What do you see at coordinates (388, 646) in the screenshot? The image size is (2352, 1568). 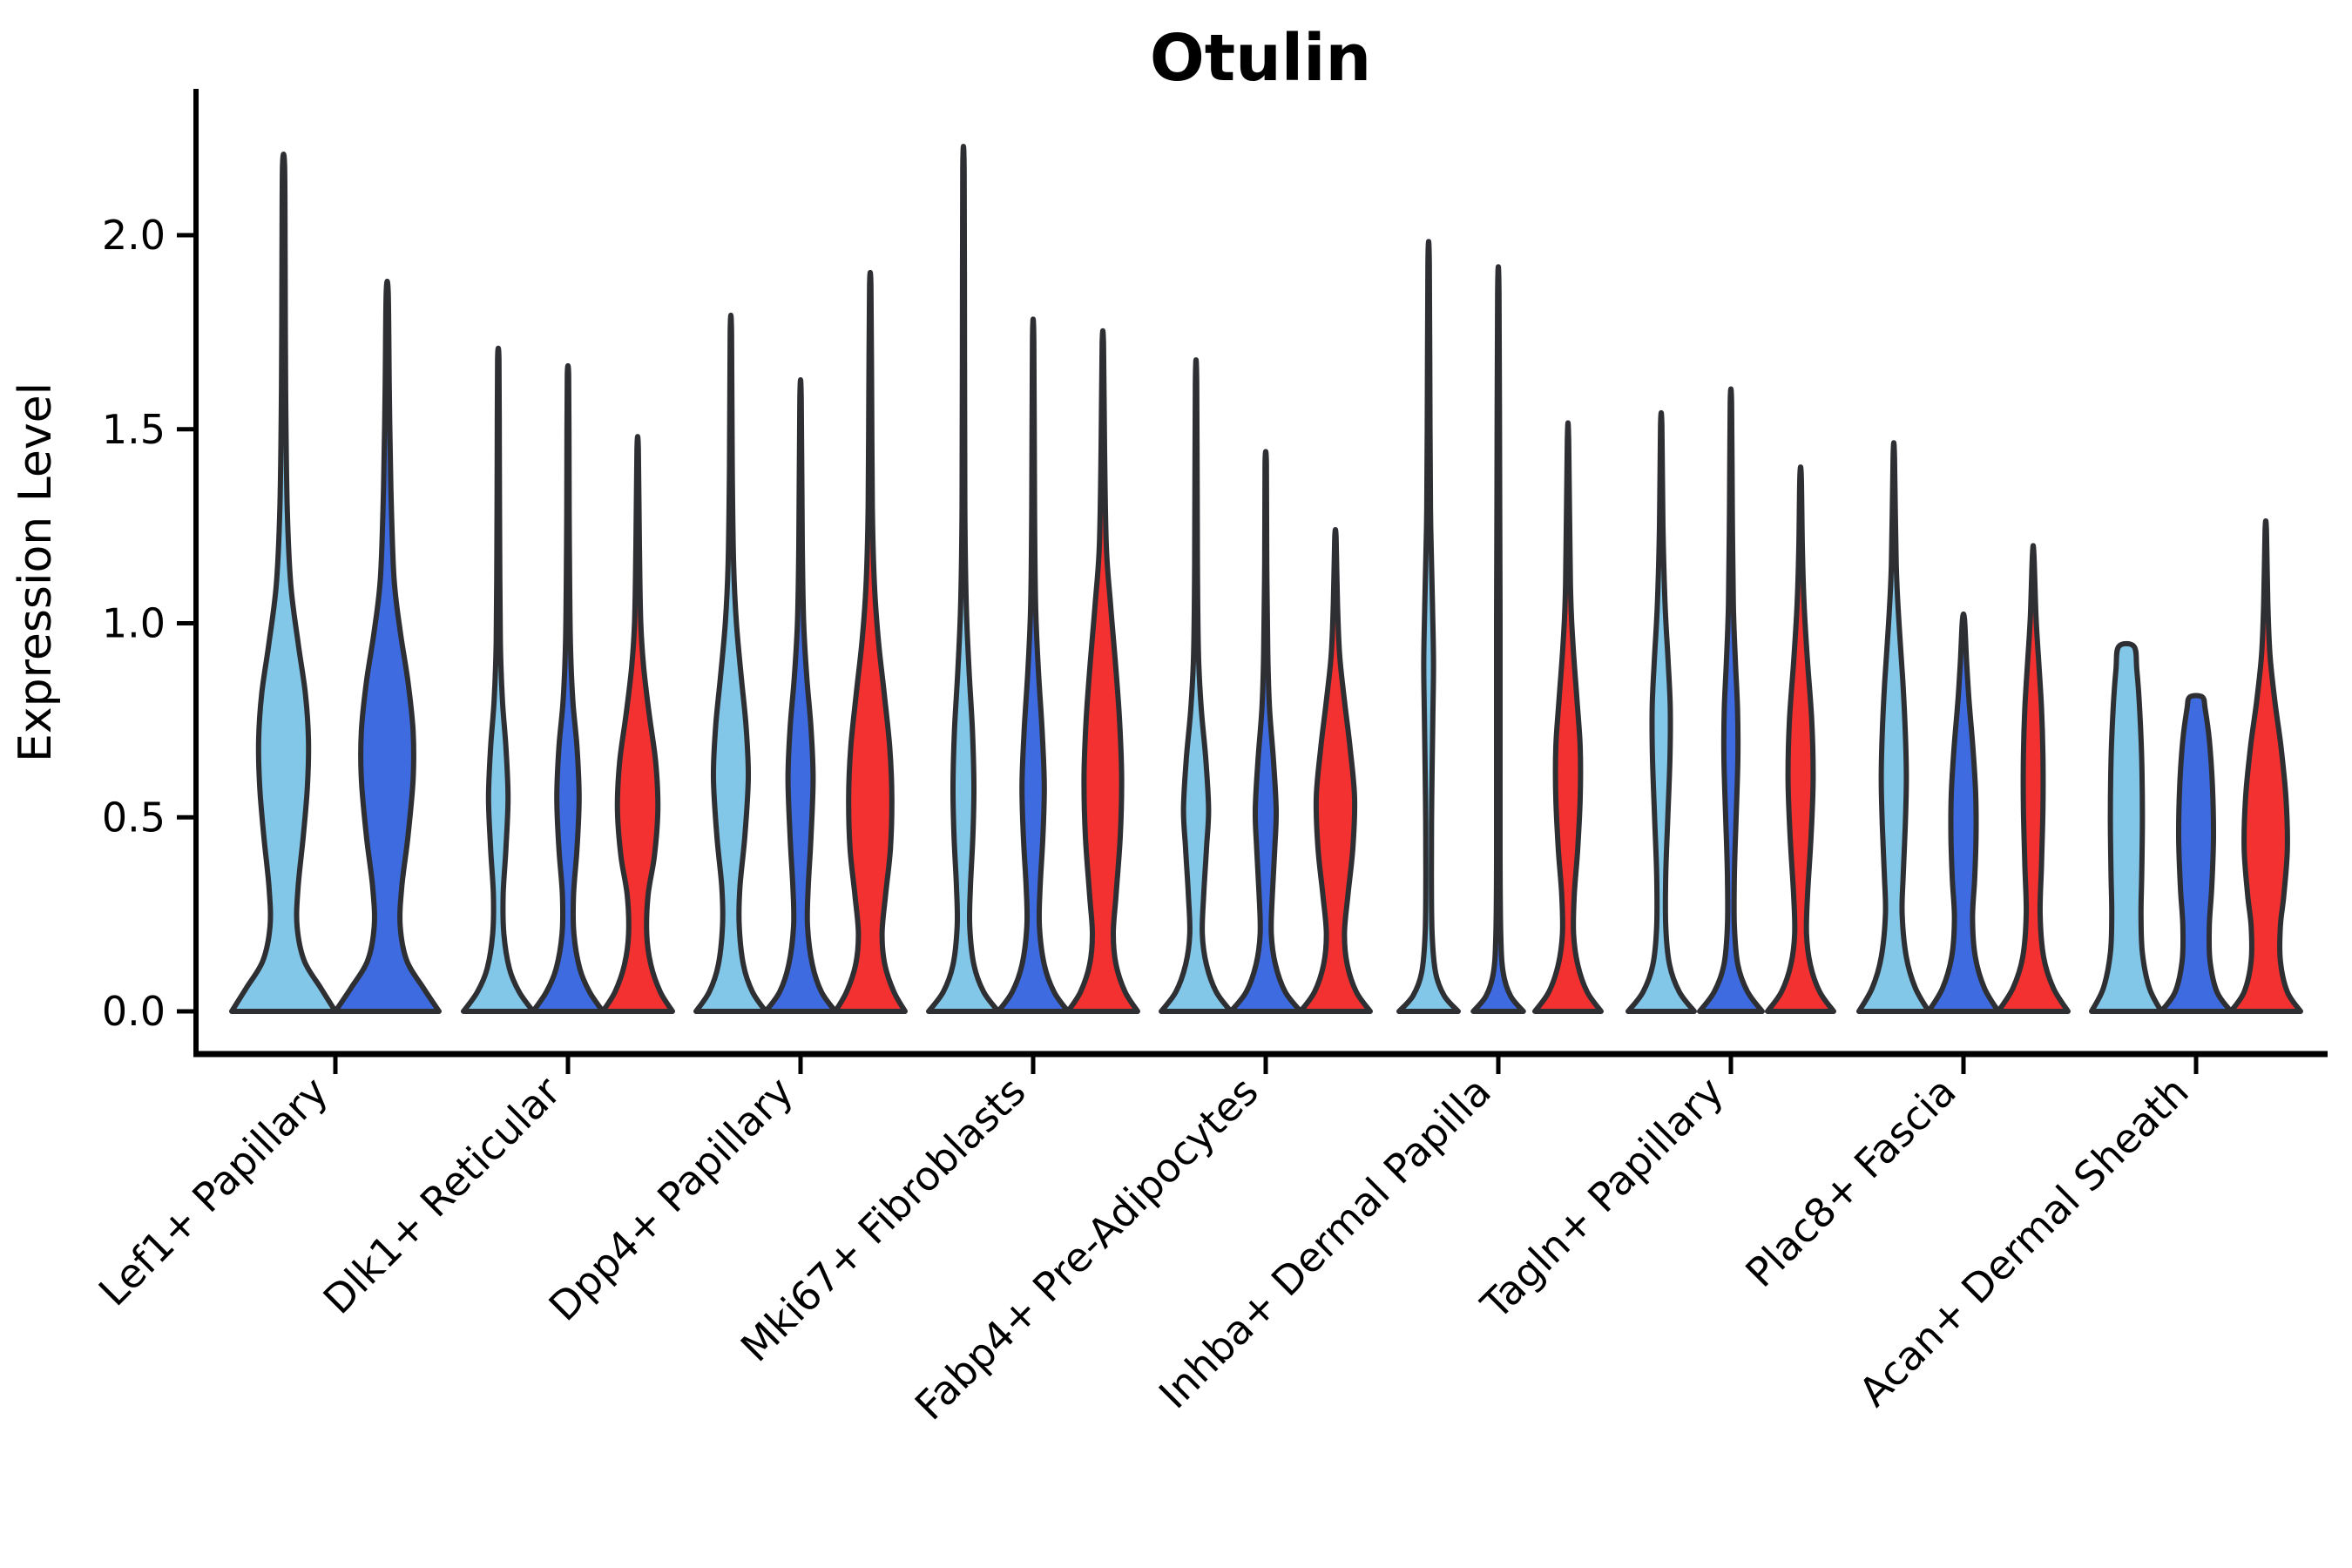 I see `violin-lef1-papillary-dark_blue` at bounding box center [388, 646].